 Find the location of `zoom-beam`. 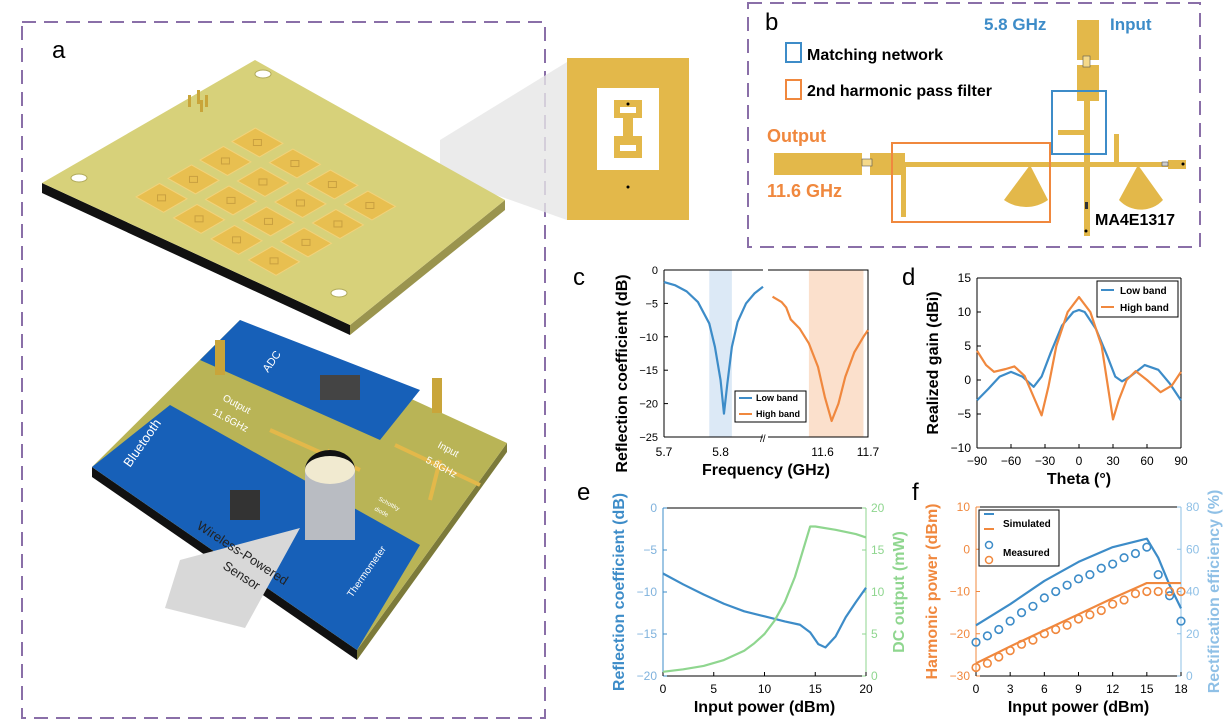

zoom-beam is located at coordinates (503, 141).